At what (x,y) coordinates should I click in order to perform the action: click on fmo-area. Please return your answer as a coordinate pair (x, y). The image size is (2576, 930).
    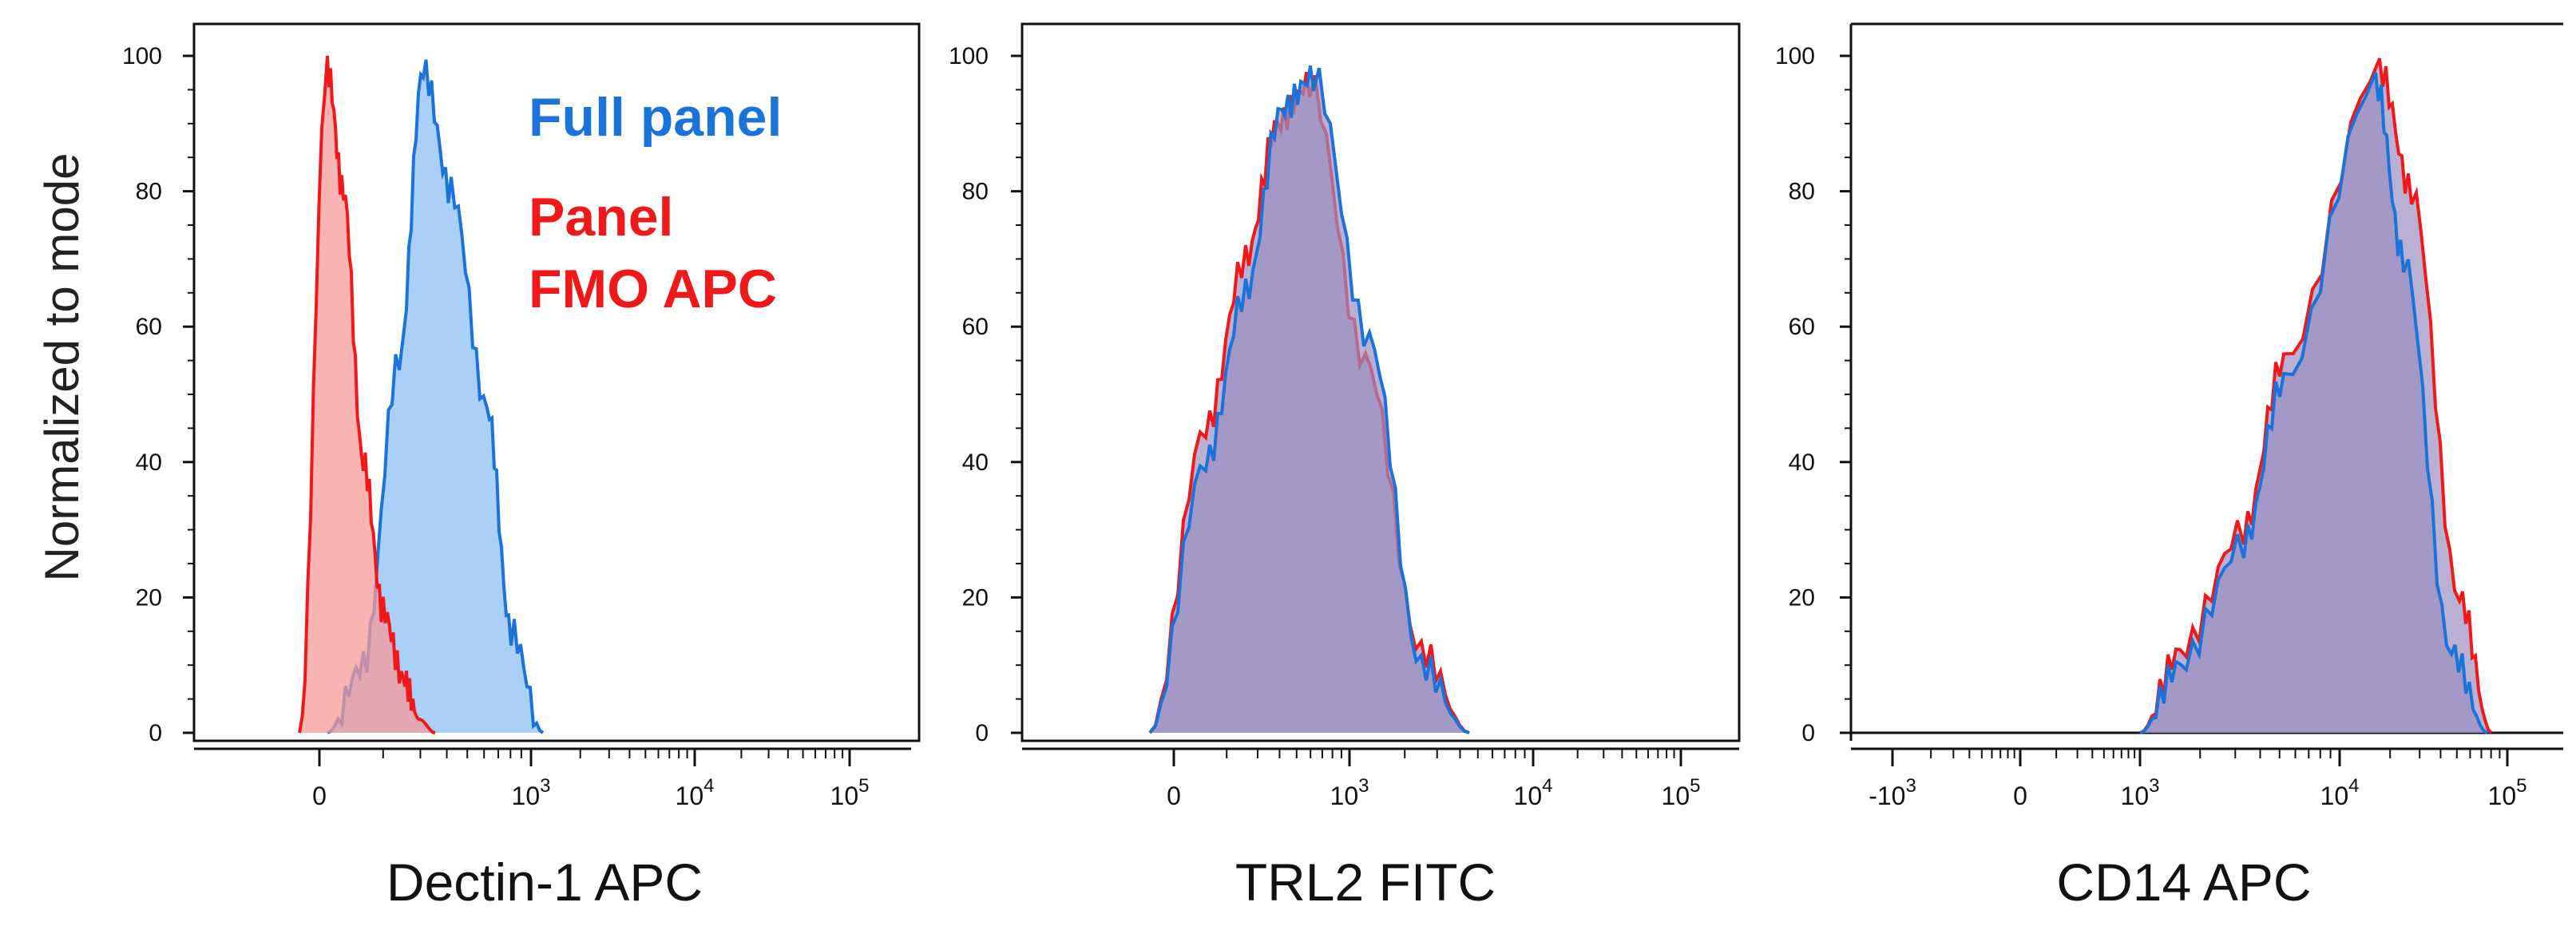
    Looking at the image, I should click on (367, 394).